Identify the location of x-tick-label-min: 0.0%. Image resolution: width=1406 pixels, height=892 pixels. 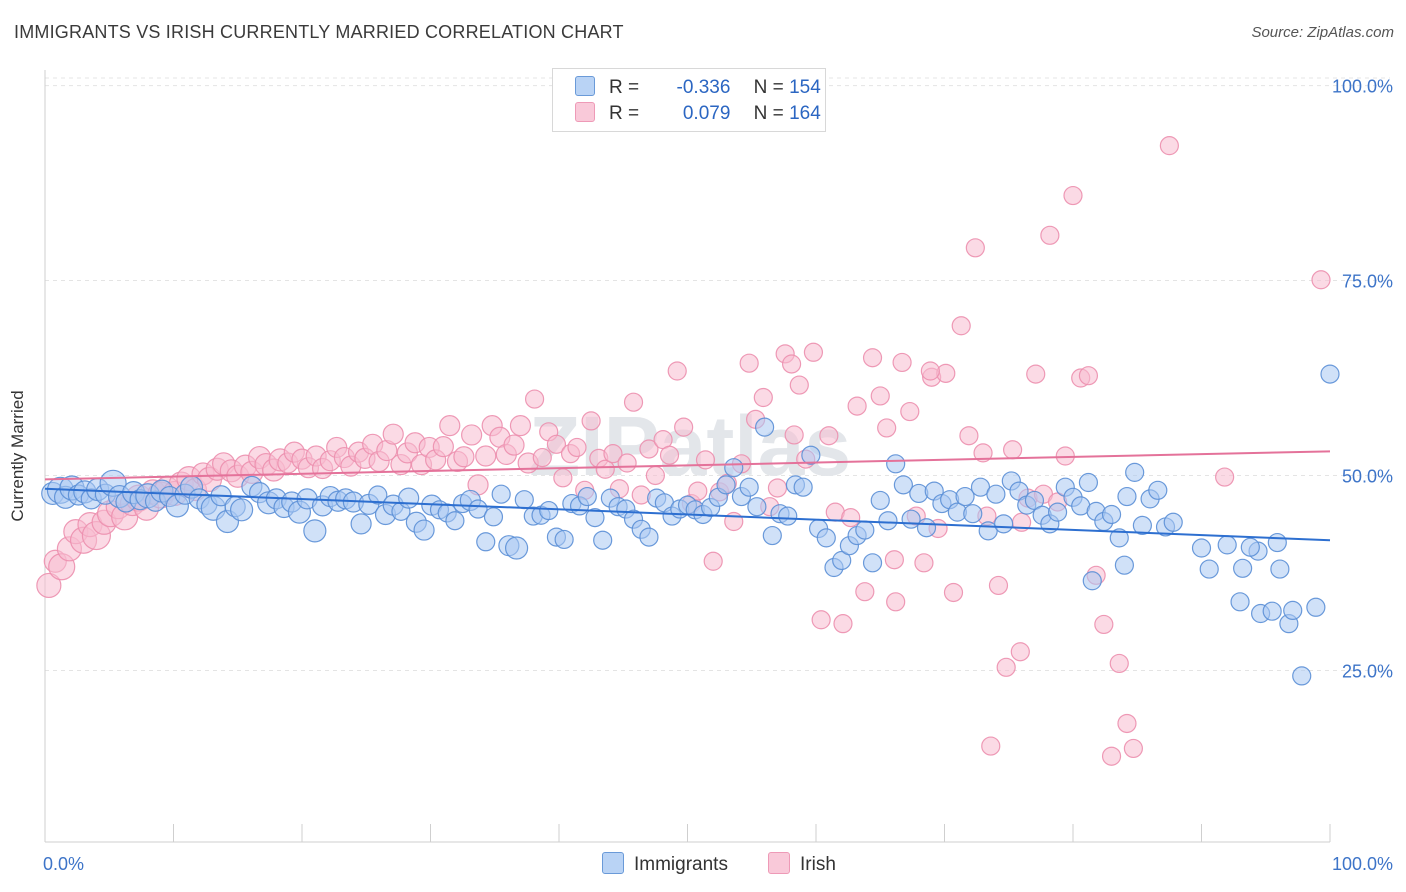
(63, 864).